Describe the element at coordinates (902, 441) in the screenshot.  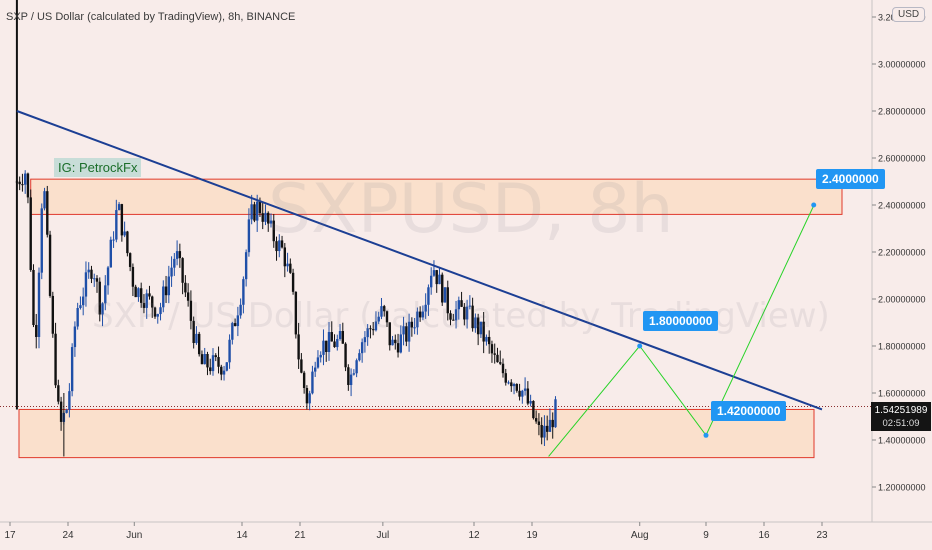
I see `price-tick-label: 1.40000000` at that location.